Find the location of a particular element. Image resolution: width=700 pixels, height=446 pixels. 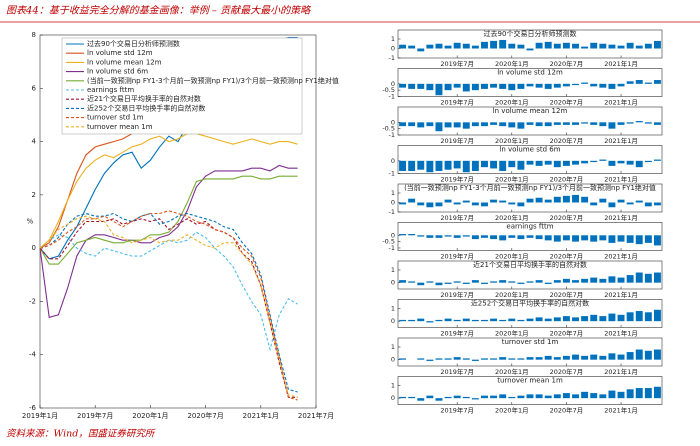

panel-title: turnover std 1m is located at coordinates (530, 342).